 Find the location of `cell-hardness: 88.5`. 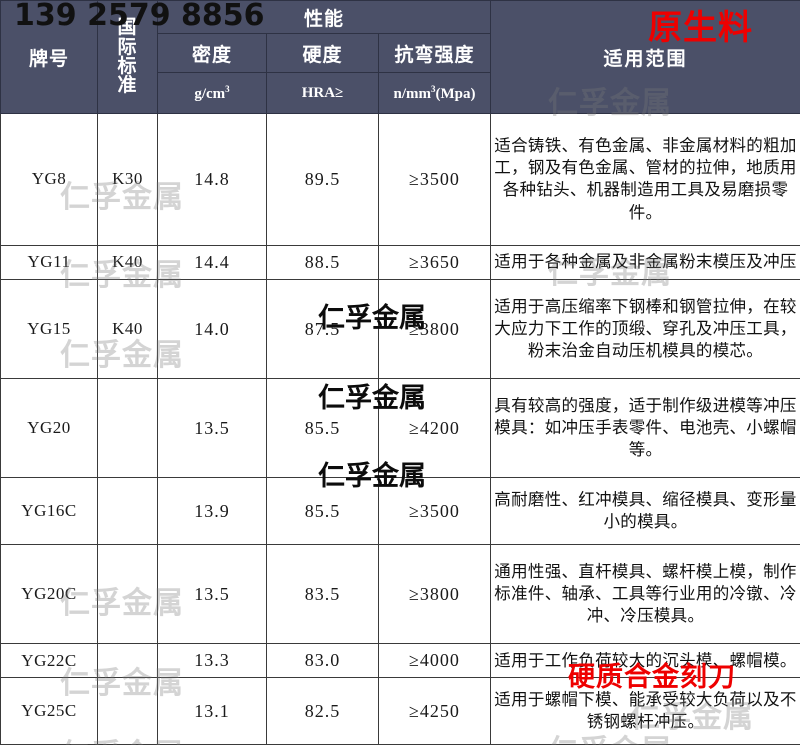

cell-hardness: 88.5 is located at coordinates (322, 262).